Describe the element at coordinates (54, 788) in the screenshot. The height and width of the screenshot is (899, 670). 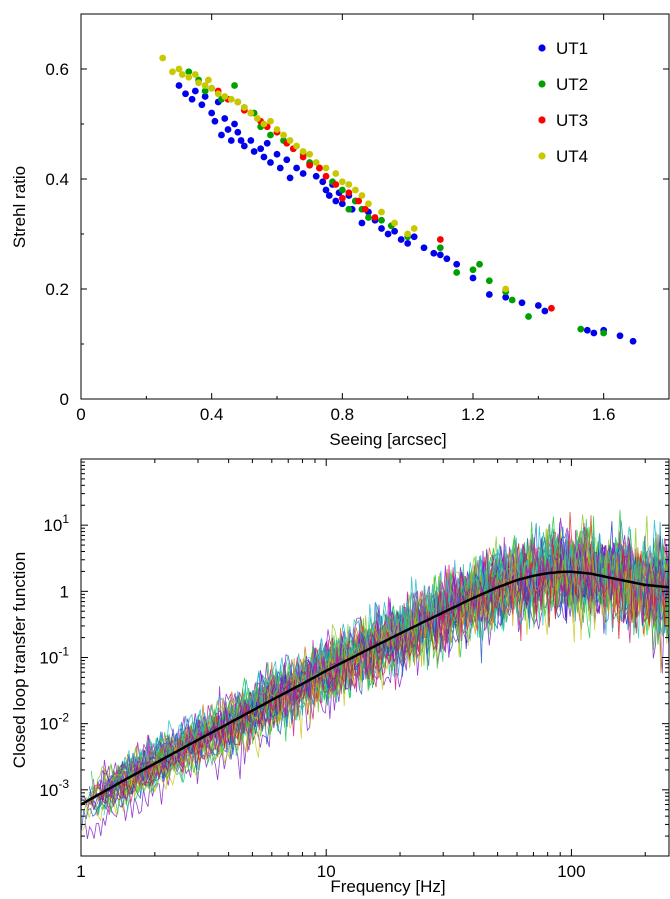
I see `tf-y-tick-label: 10⁻³` at that location.